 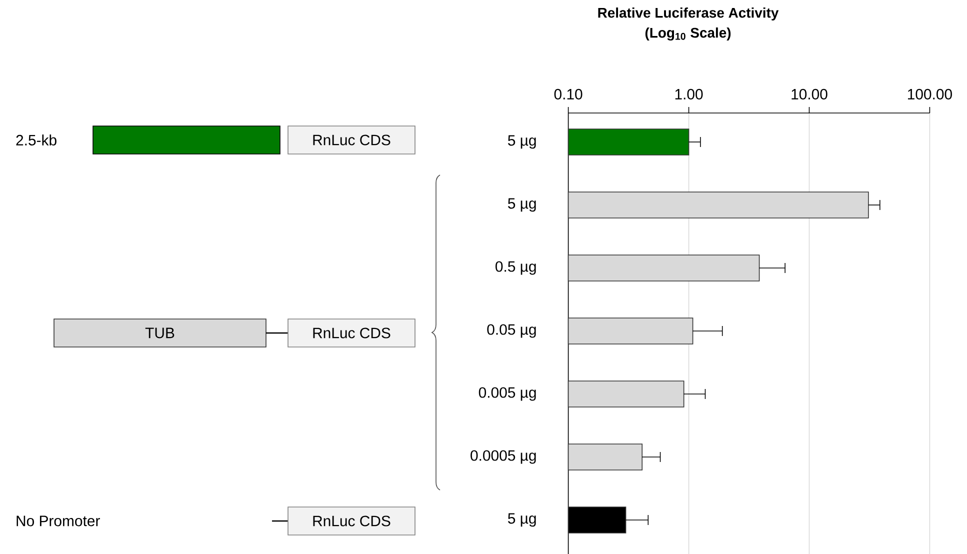 What do you see at coordinates (36, 140) in the screenshot?
I see `text: 2.5-kb` at bounding box center [36, 140].